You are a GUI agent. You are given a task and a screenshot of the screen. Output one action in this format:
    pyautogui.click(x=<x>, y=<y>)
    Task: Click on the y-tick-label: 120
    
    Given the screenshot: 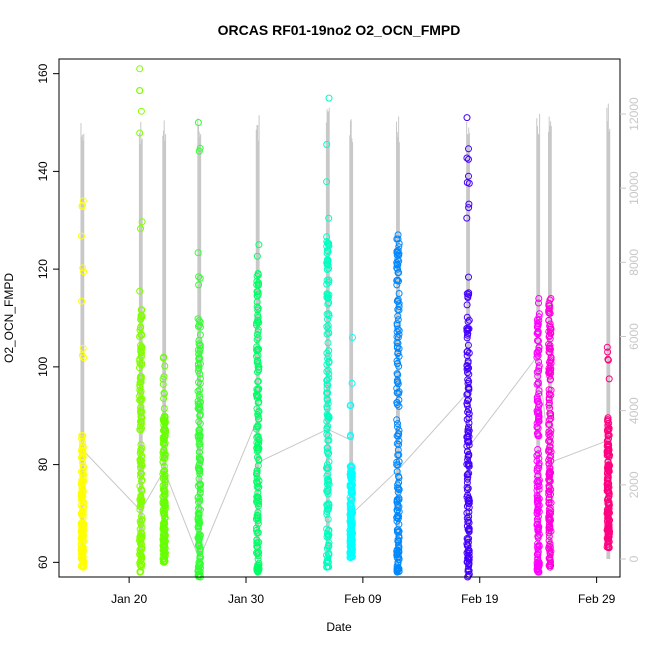 What is the action you would take?
    pyautogui.click(x=43, y=269)
    